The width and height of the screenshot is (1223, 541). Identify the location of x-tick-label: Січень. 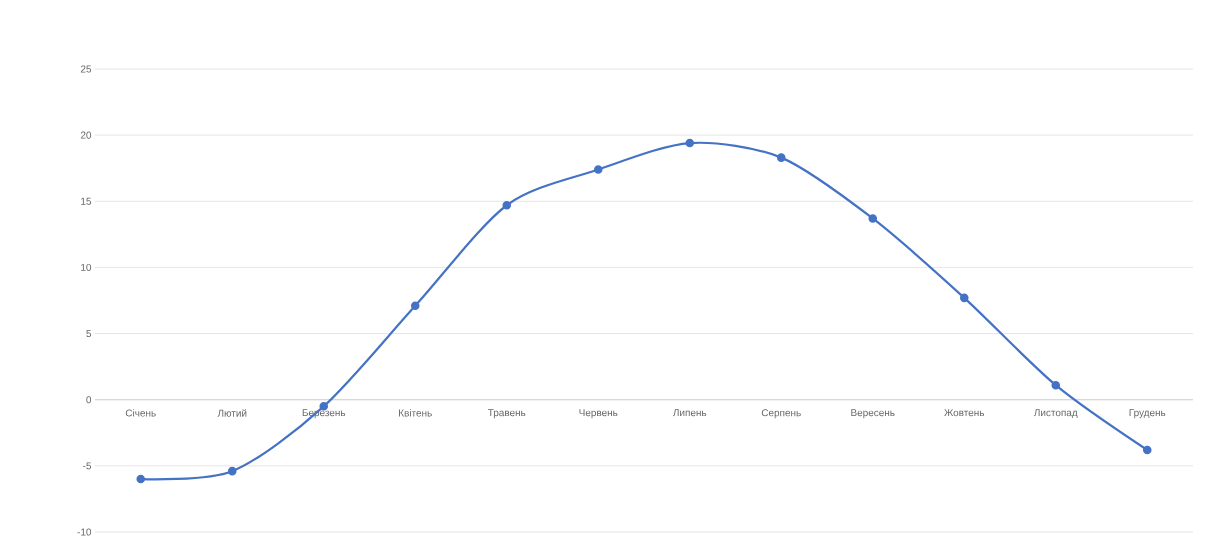
(140, 413).